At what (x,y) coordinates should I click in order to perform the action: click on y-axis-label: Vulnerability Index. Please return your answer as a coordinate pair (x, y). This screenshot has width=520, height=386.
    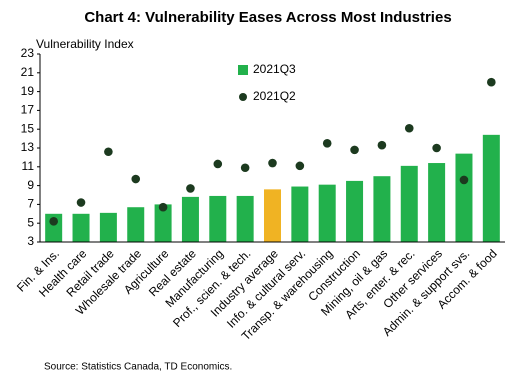
    Looking at the image, I should click on (85, 44).